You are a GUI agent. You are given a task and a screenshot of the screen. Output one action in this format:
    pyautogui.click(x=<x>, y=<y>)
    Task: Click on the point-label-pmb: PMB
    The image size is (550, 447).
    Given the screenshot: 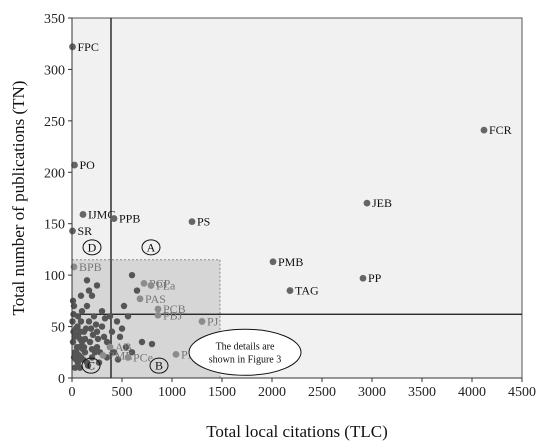 What is the action you would take?
    pyautogui.click(x=290, y=262)
    